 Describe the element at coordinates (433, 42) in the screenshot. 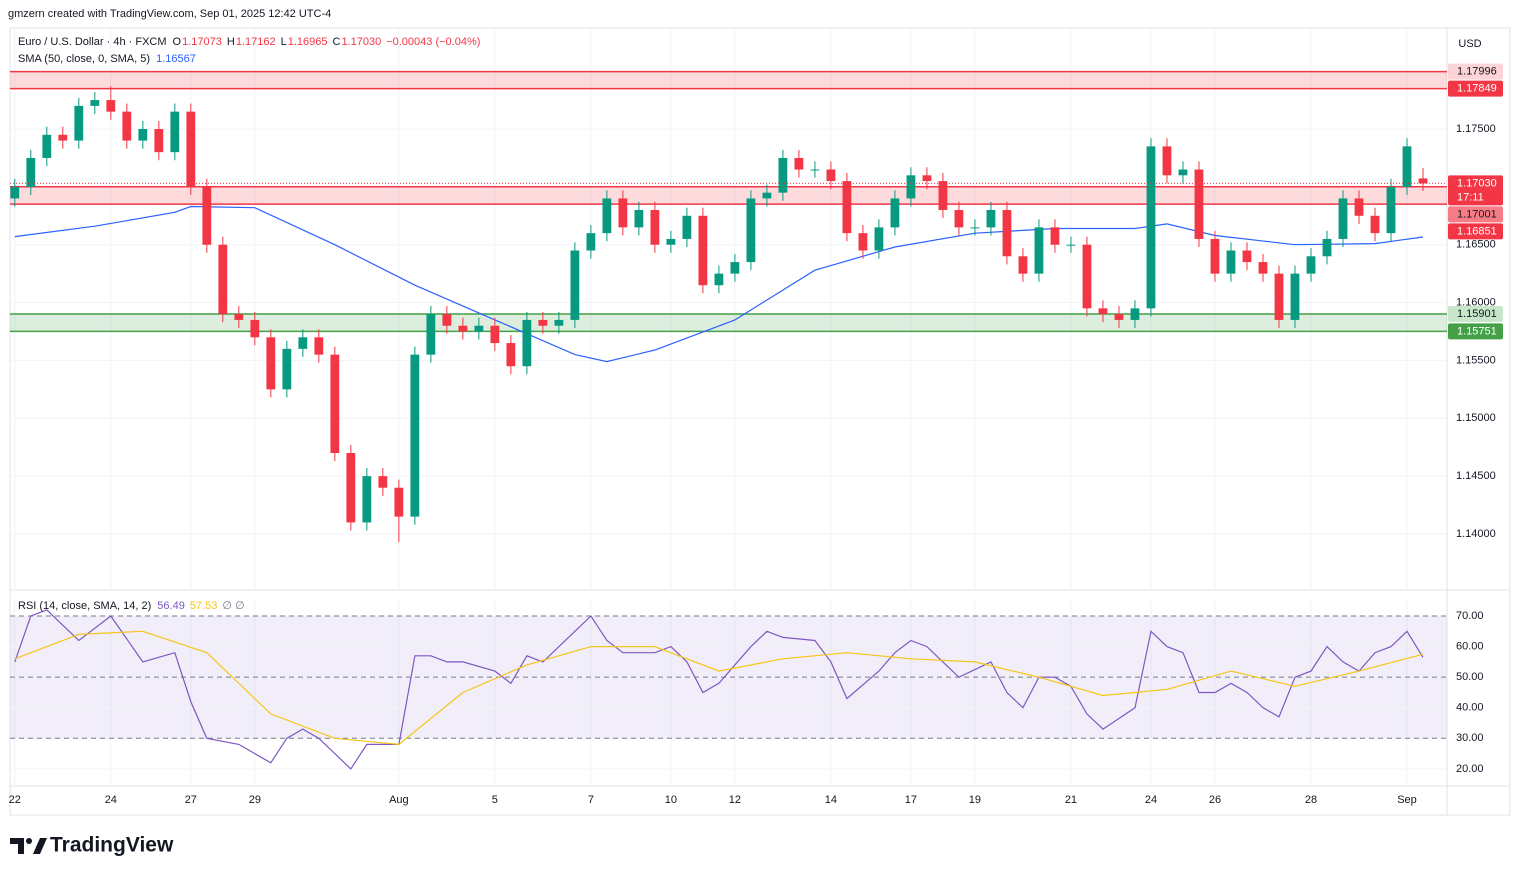

I see `change: −0.00043 (−0.04%)` at that location.